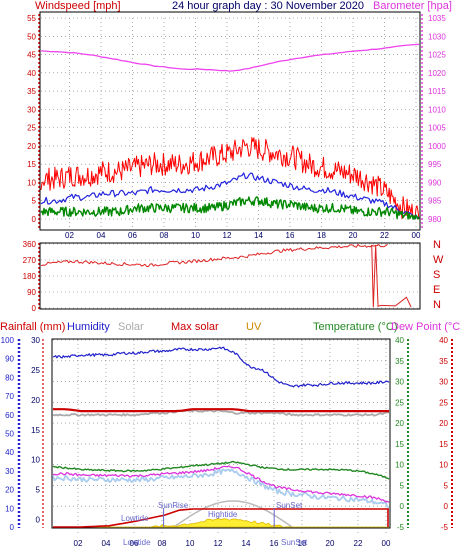 This screenshot has width=460, height=554. What do you see at coordinates (30, 260) in the screenshot?
I see `direction-tick-label: 270` at bounding box center [30, 260].